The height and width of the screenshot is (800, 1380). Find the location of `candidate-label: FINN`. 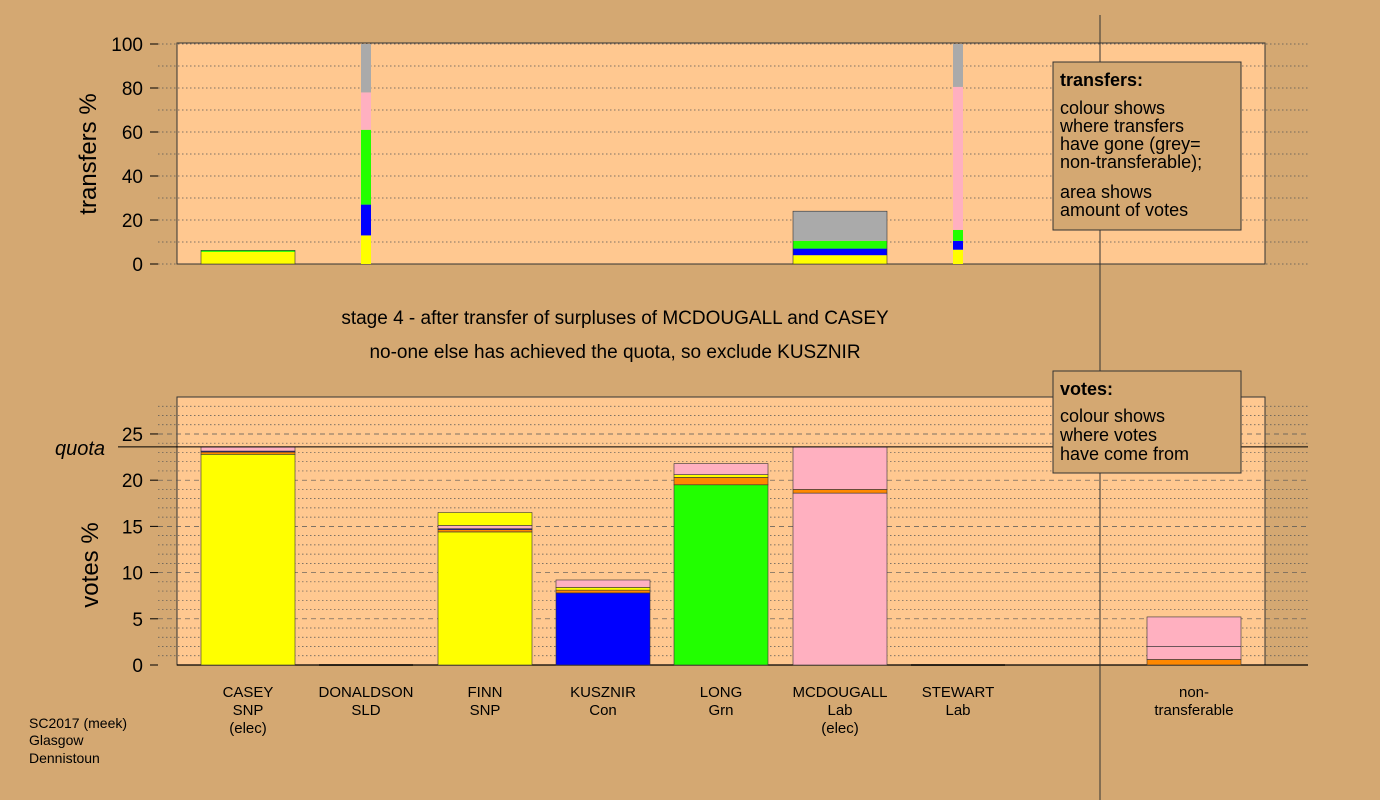

candidate-label: FINN is located at coordinates (485, 692).